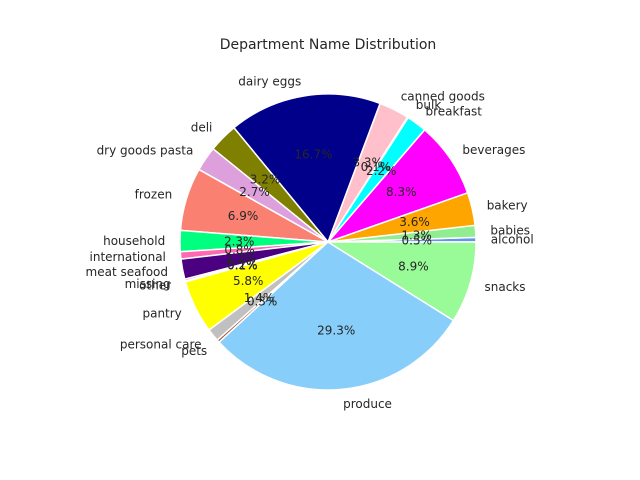  What do you see at coordinates (259, 298) in the screenshot?
I see `pct-personal-care: 1.4%` at bounding box center [259, 298].